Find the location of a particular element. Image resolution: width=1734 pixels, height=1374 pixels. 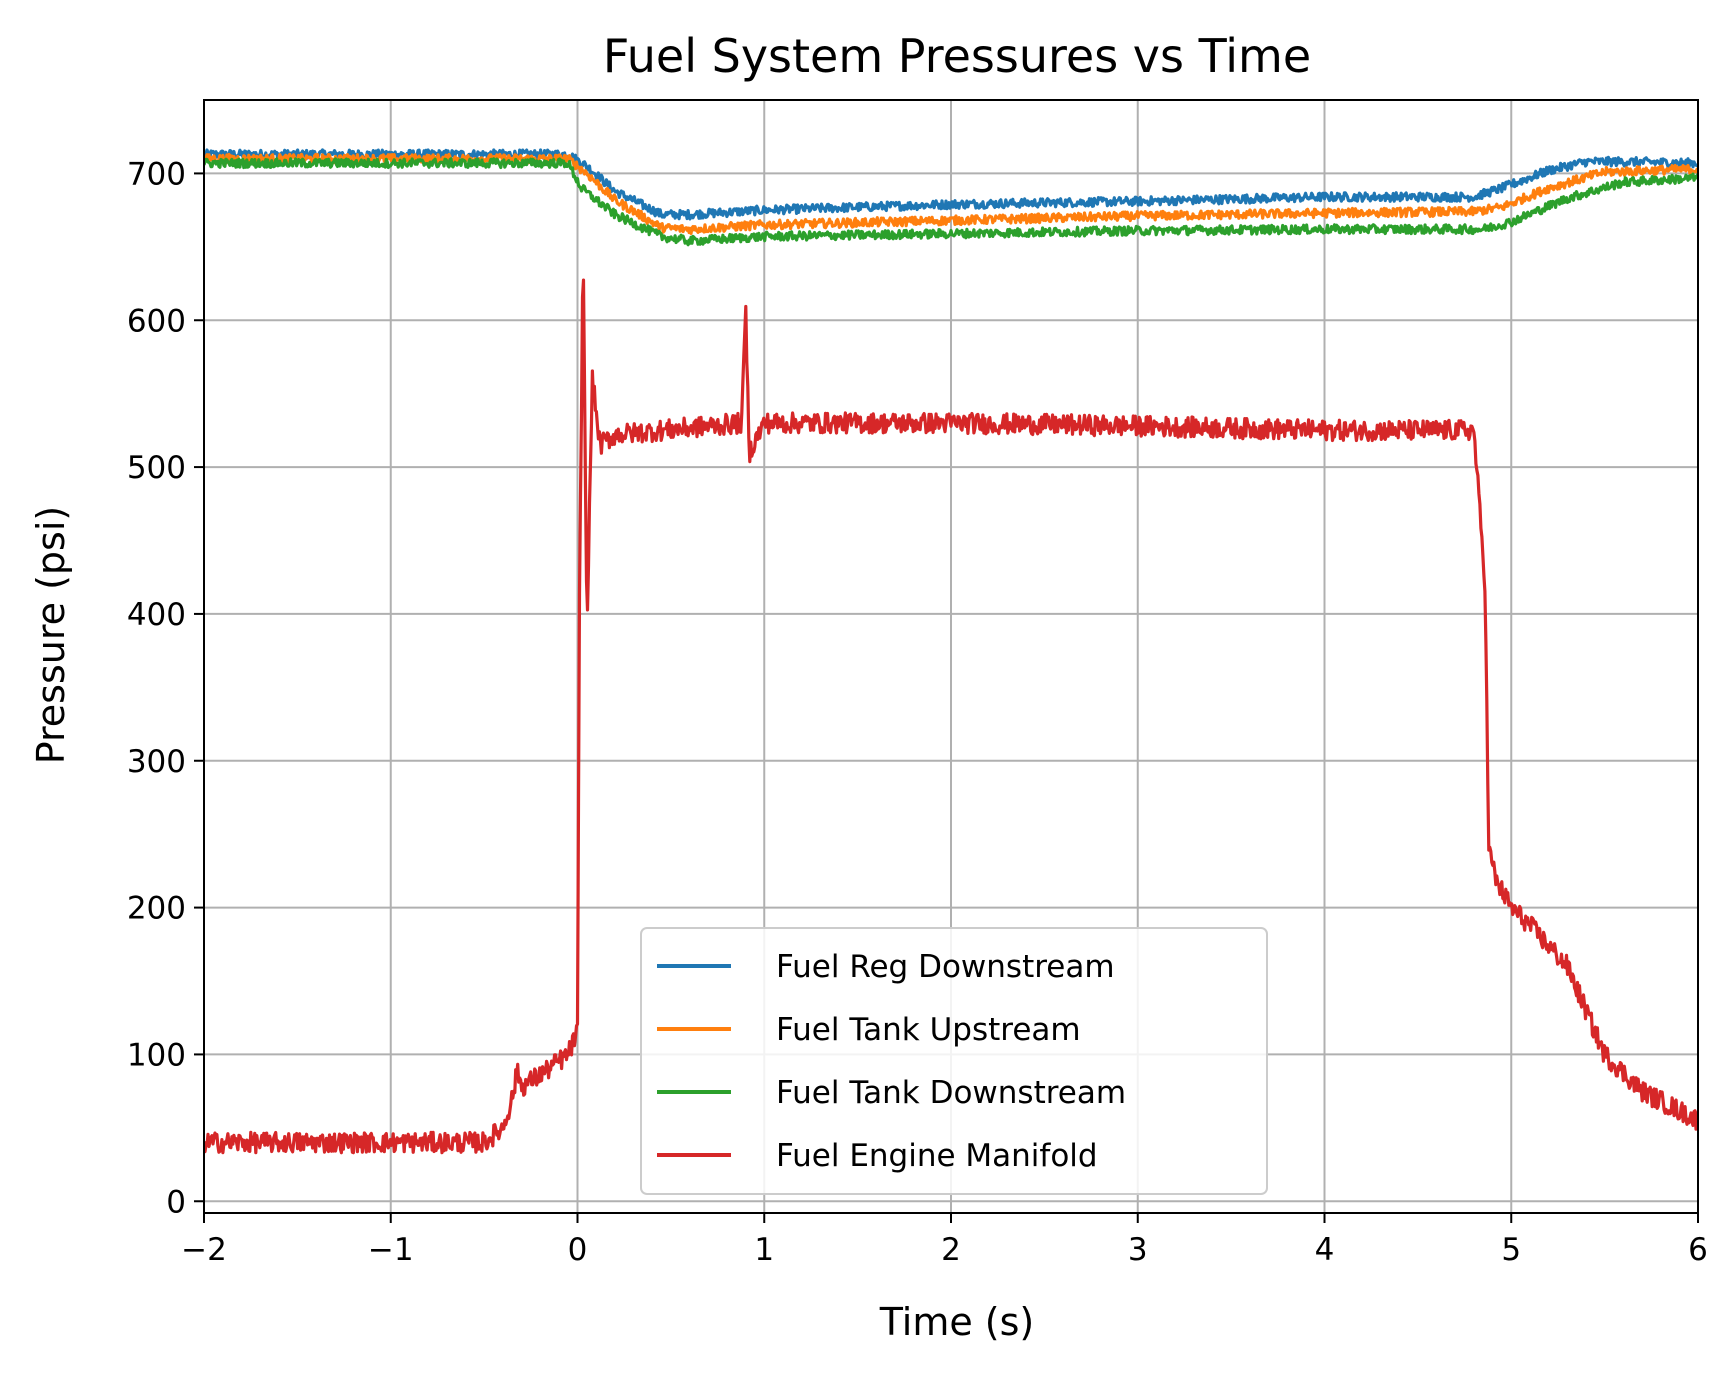

legend-box is located at coordinates (954, 1061).